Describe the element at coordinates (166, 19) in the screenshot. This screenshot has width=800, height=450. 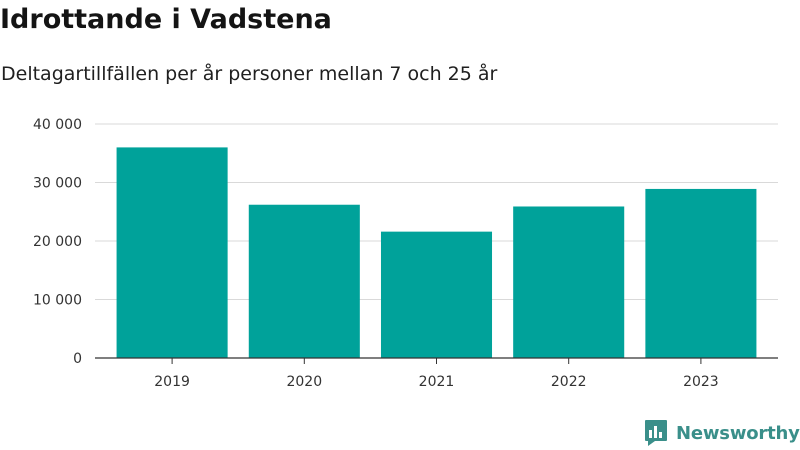
I see `chart-title: Idrottande i Vadstena` at that location.